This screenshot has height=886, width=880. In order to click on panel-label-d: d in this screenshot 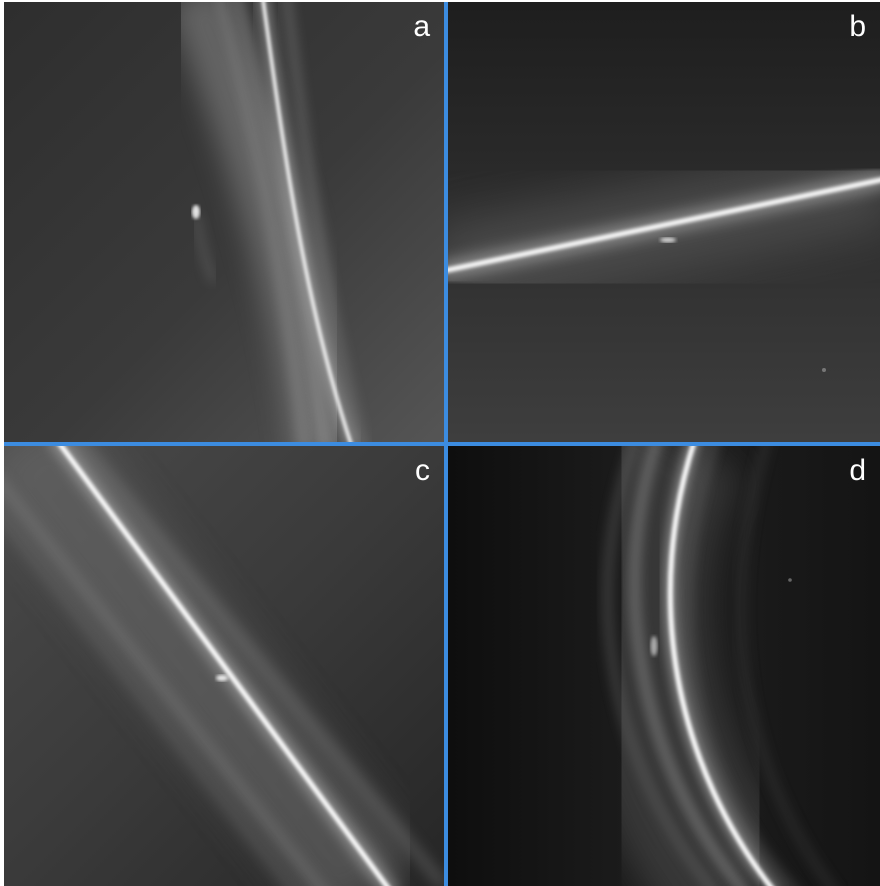, I will do `click(857, 470)`.